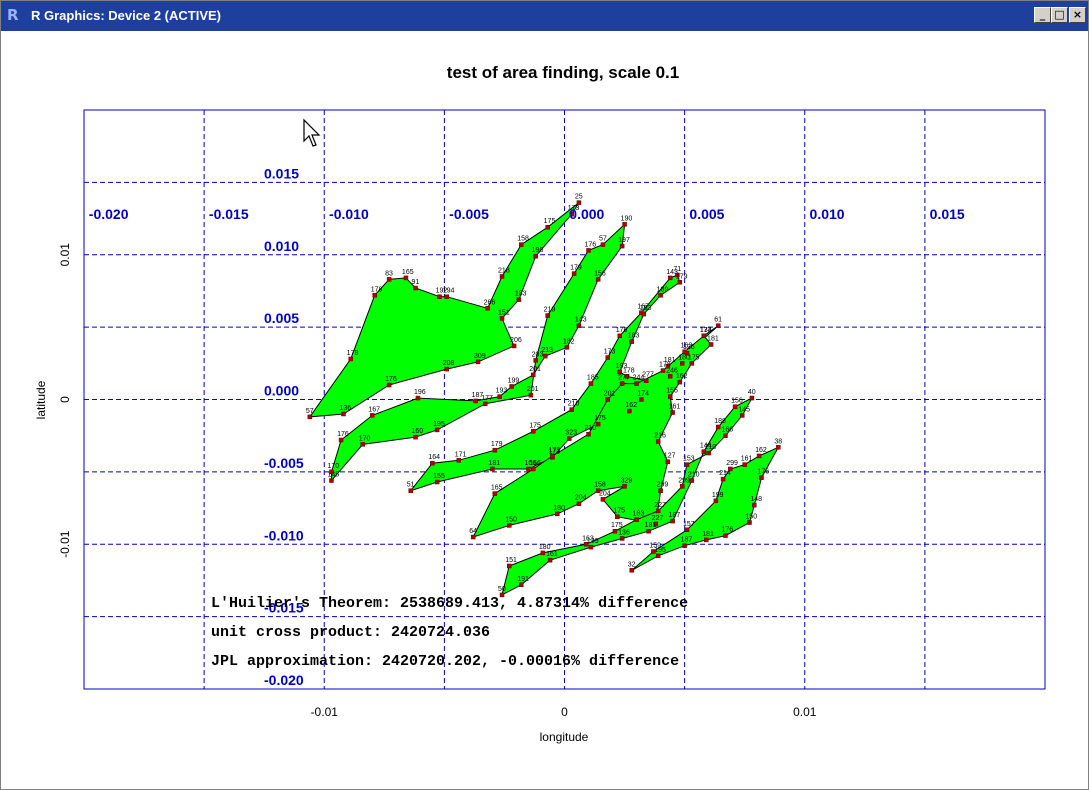 Image resolution: width=1089 pixels, height=790 pixels. What do you see at coordinates (677, 269) in the screenshot?
I see `vertex-label: 71` at bounding box center [677, 269].